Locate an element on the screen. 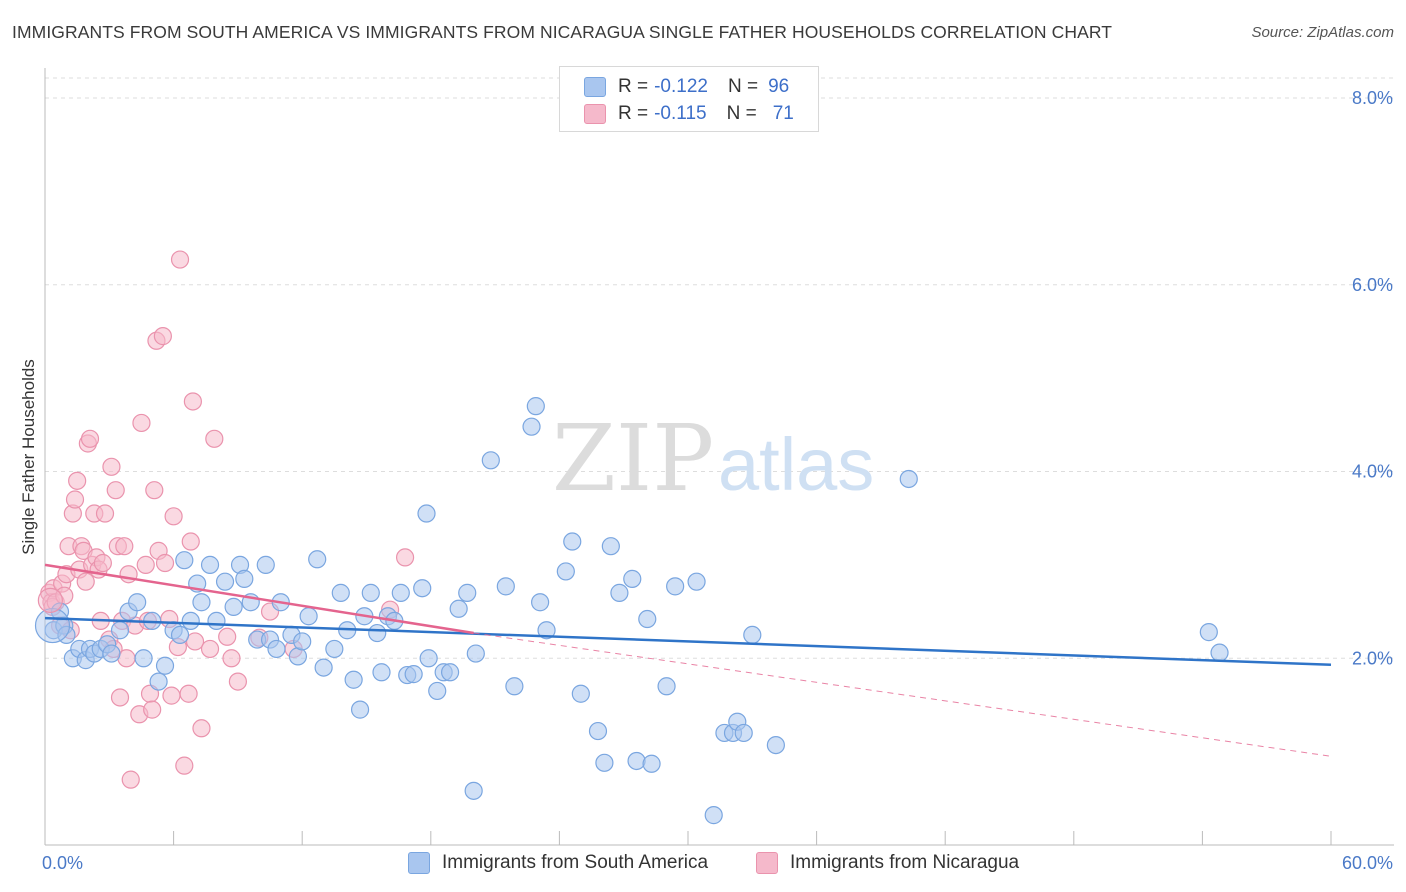 The width and height of the screenshot is (1406, 892). legend-swatch-pink is located at coordinates (595, 114).